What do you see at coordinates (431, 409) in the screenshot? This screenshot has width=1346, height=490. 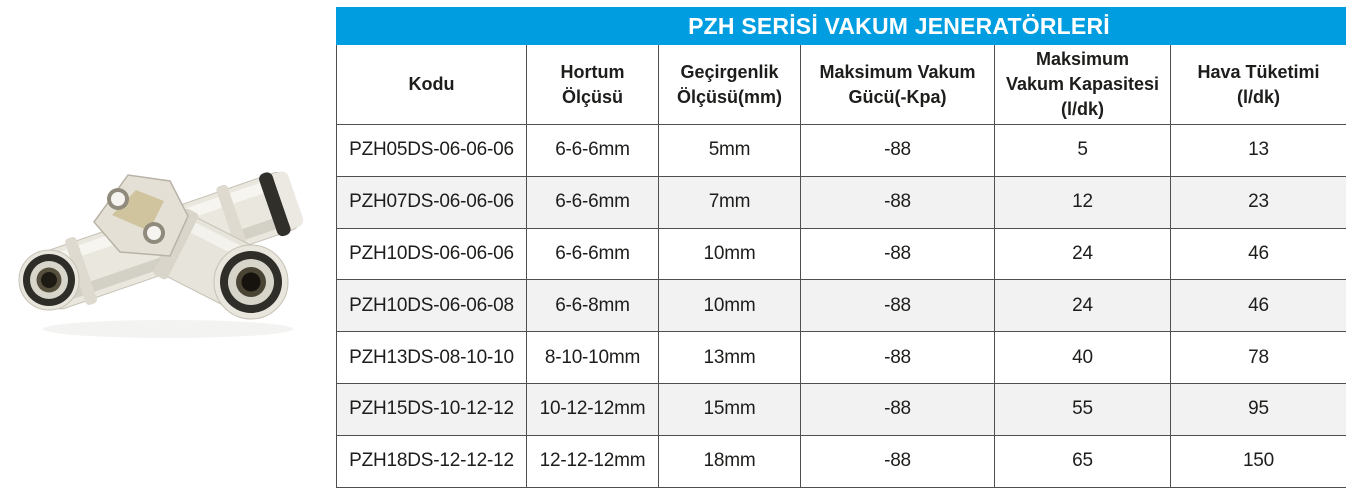 I see `cell-kodu: PZH15DS-10-12-12` at bounding box center [431, 409].